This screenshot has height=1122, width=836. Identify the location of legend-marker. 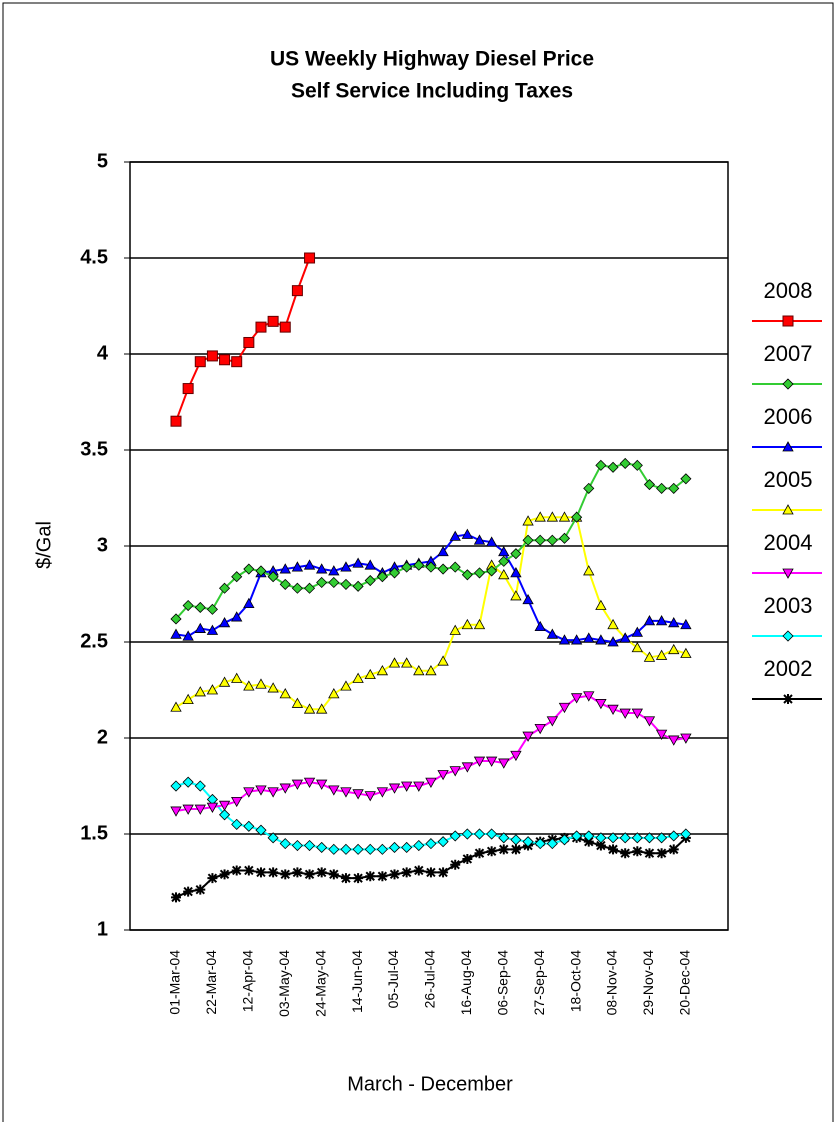
(788, 321).